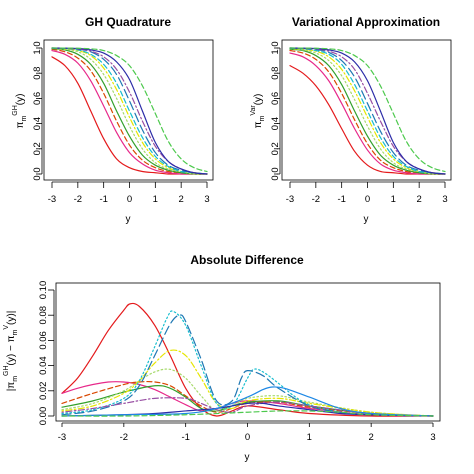  What do you see at coordinates (247, 260) in the screenshot?
I see `panel-title: Absolute Difference` at bounding box center [247, 260].